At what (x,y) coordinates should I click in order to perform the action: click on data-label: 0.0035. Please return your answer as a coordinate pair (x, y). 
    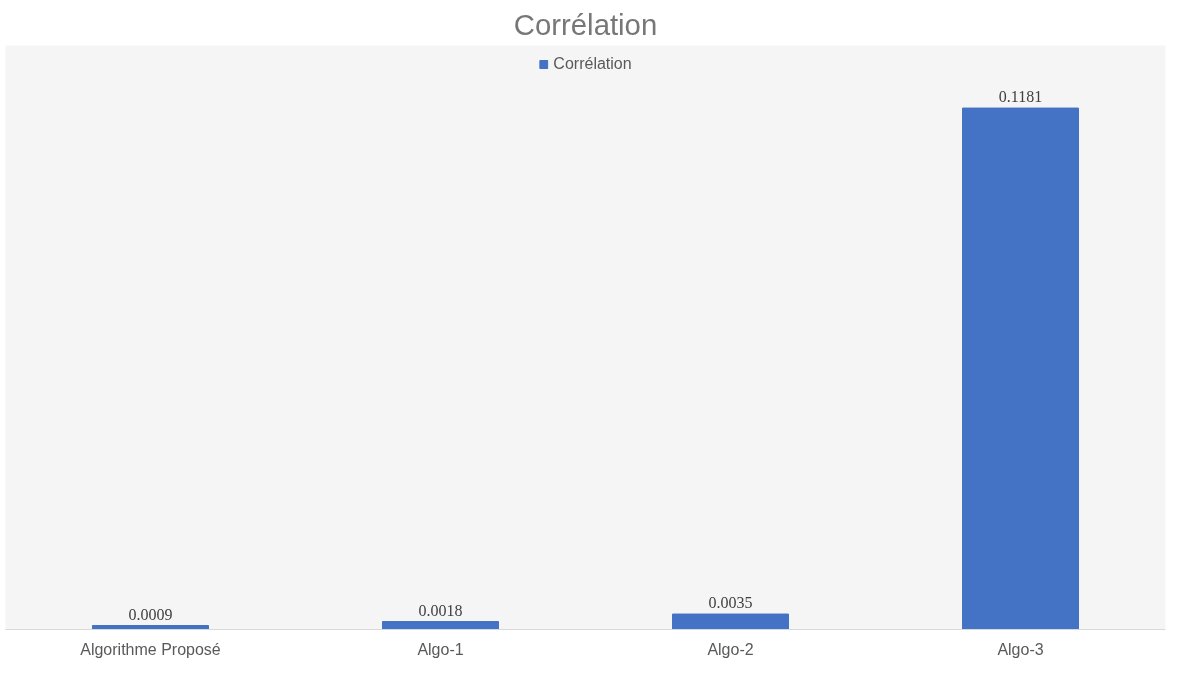
    Looking at the image, I should click on (730, 603).